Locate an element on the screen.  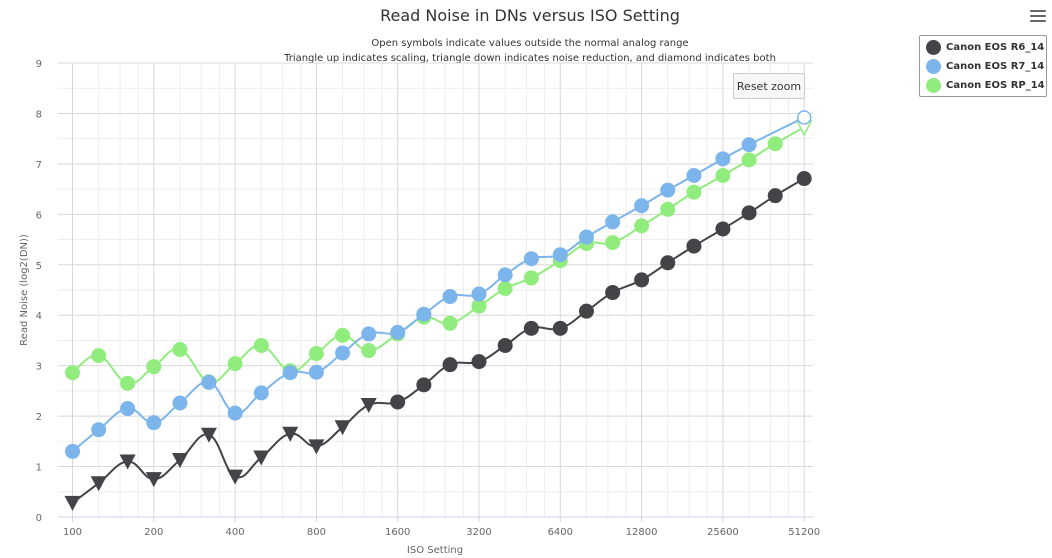
data-point-open is located at coordinates (804, 117).